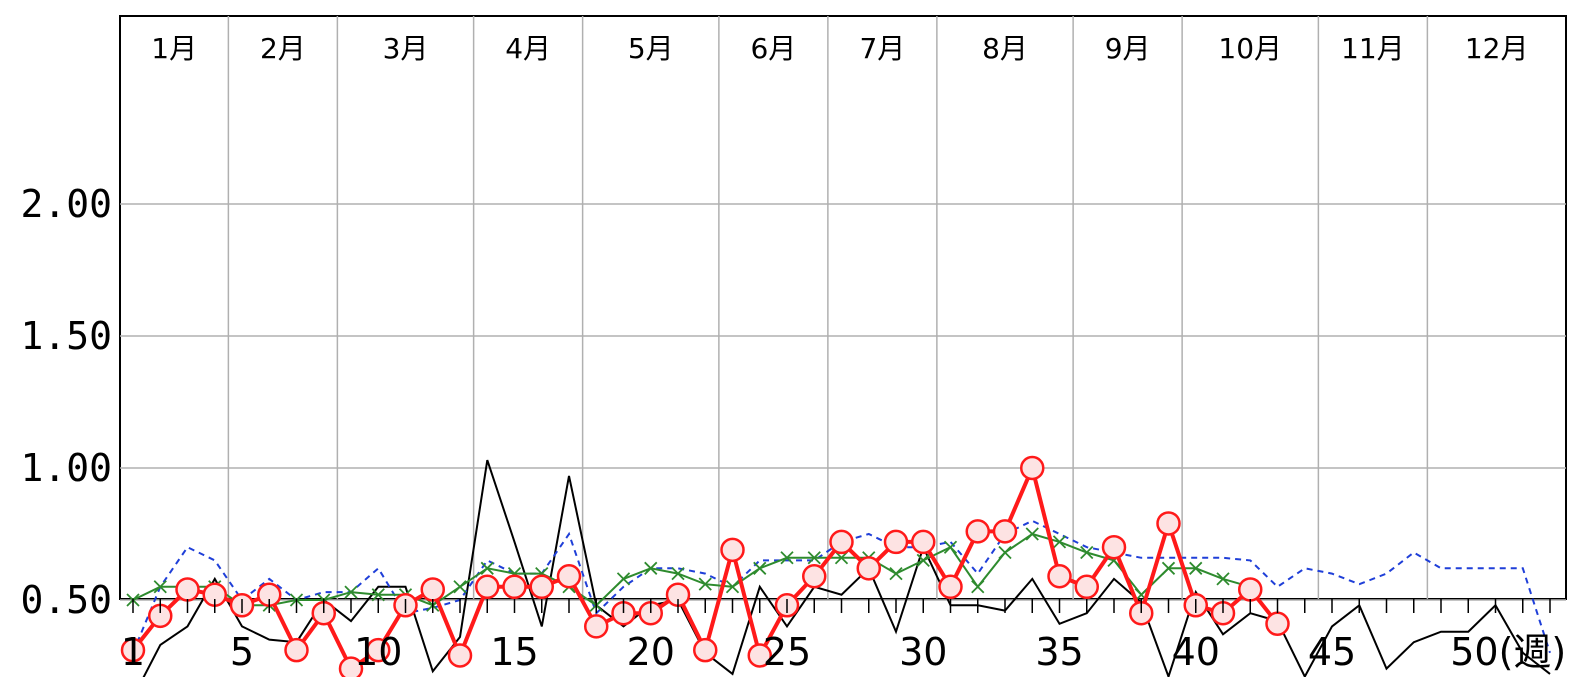 This screenshot has width=1595, height=677. I want to click on x-tick-label: 20, so click(651, 652).